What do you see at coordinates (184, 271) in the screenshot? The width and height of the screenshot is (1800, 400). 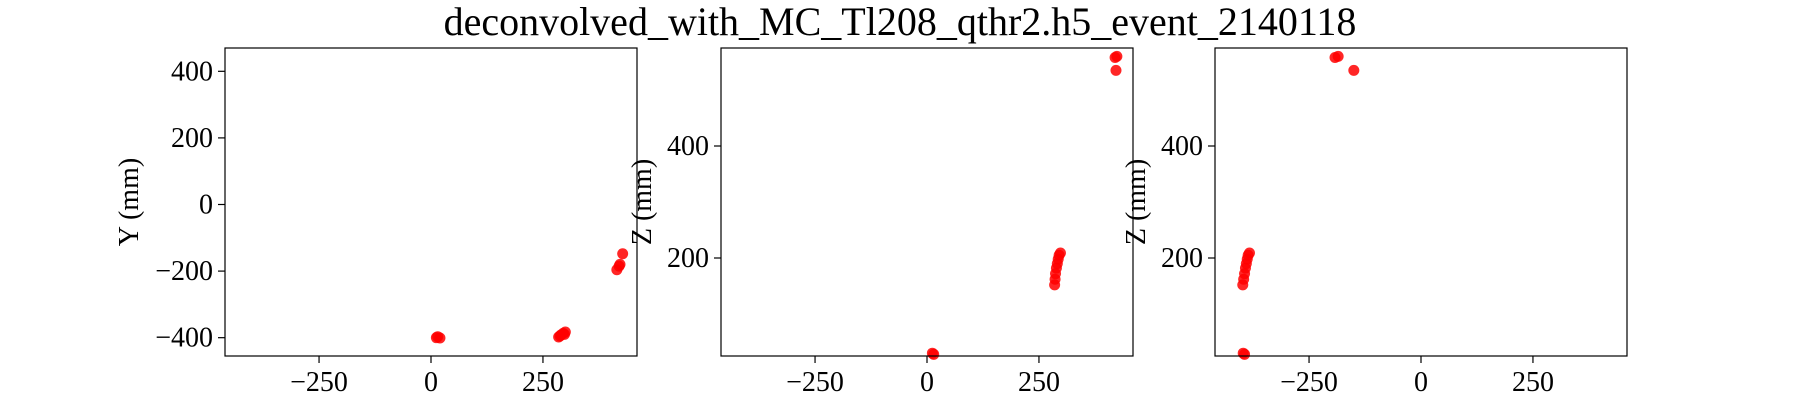 I see `y-tick-label: −200` at bounding box center [184, 271].